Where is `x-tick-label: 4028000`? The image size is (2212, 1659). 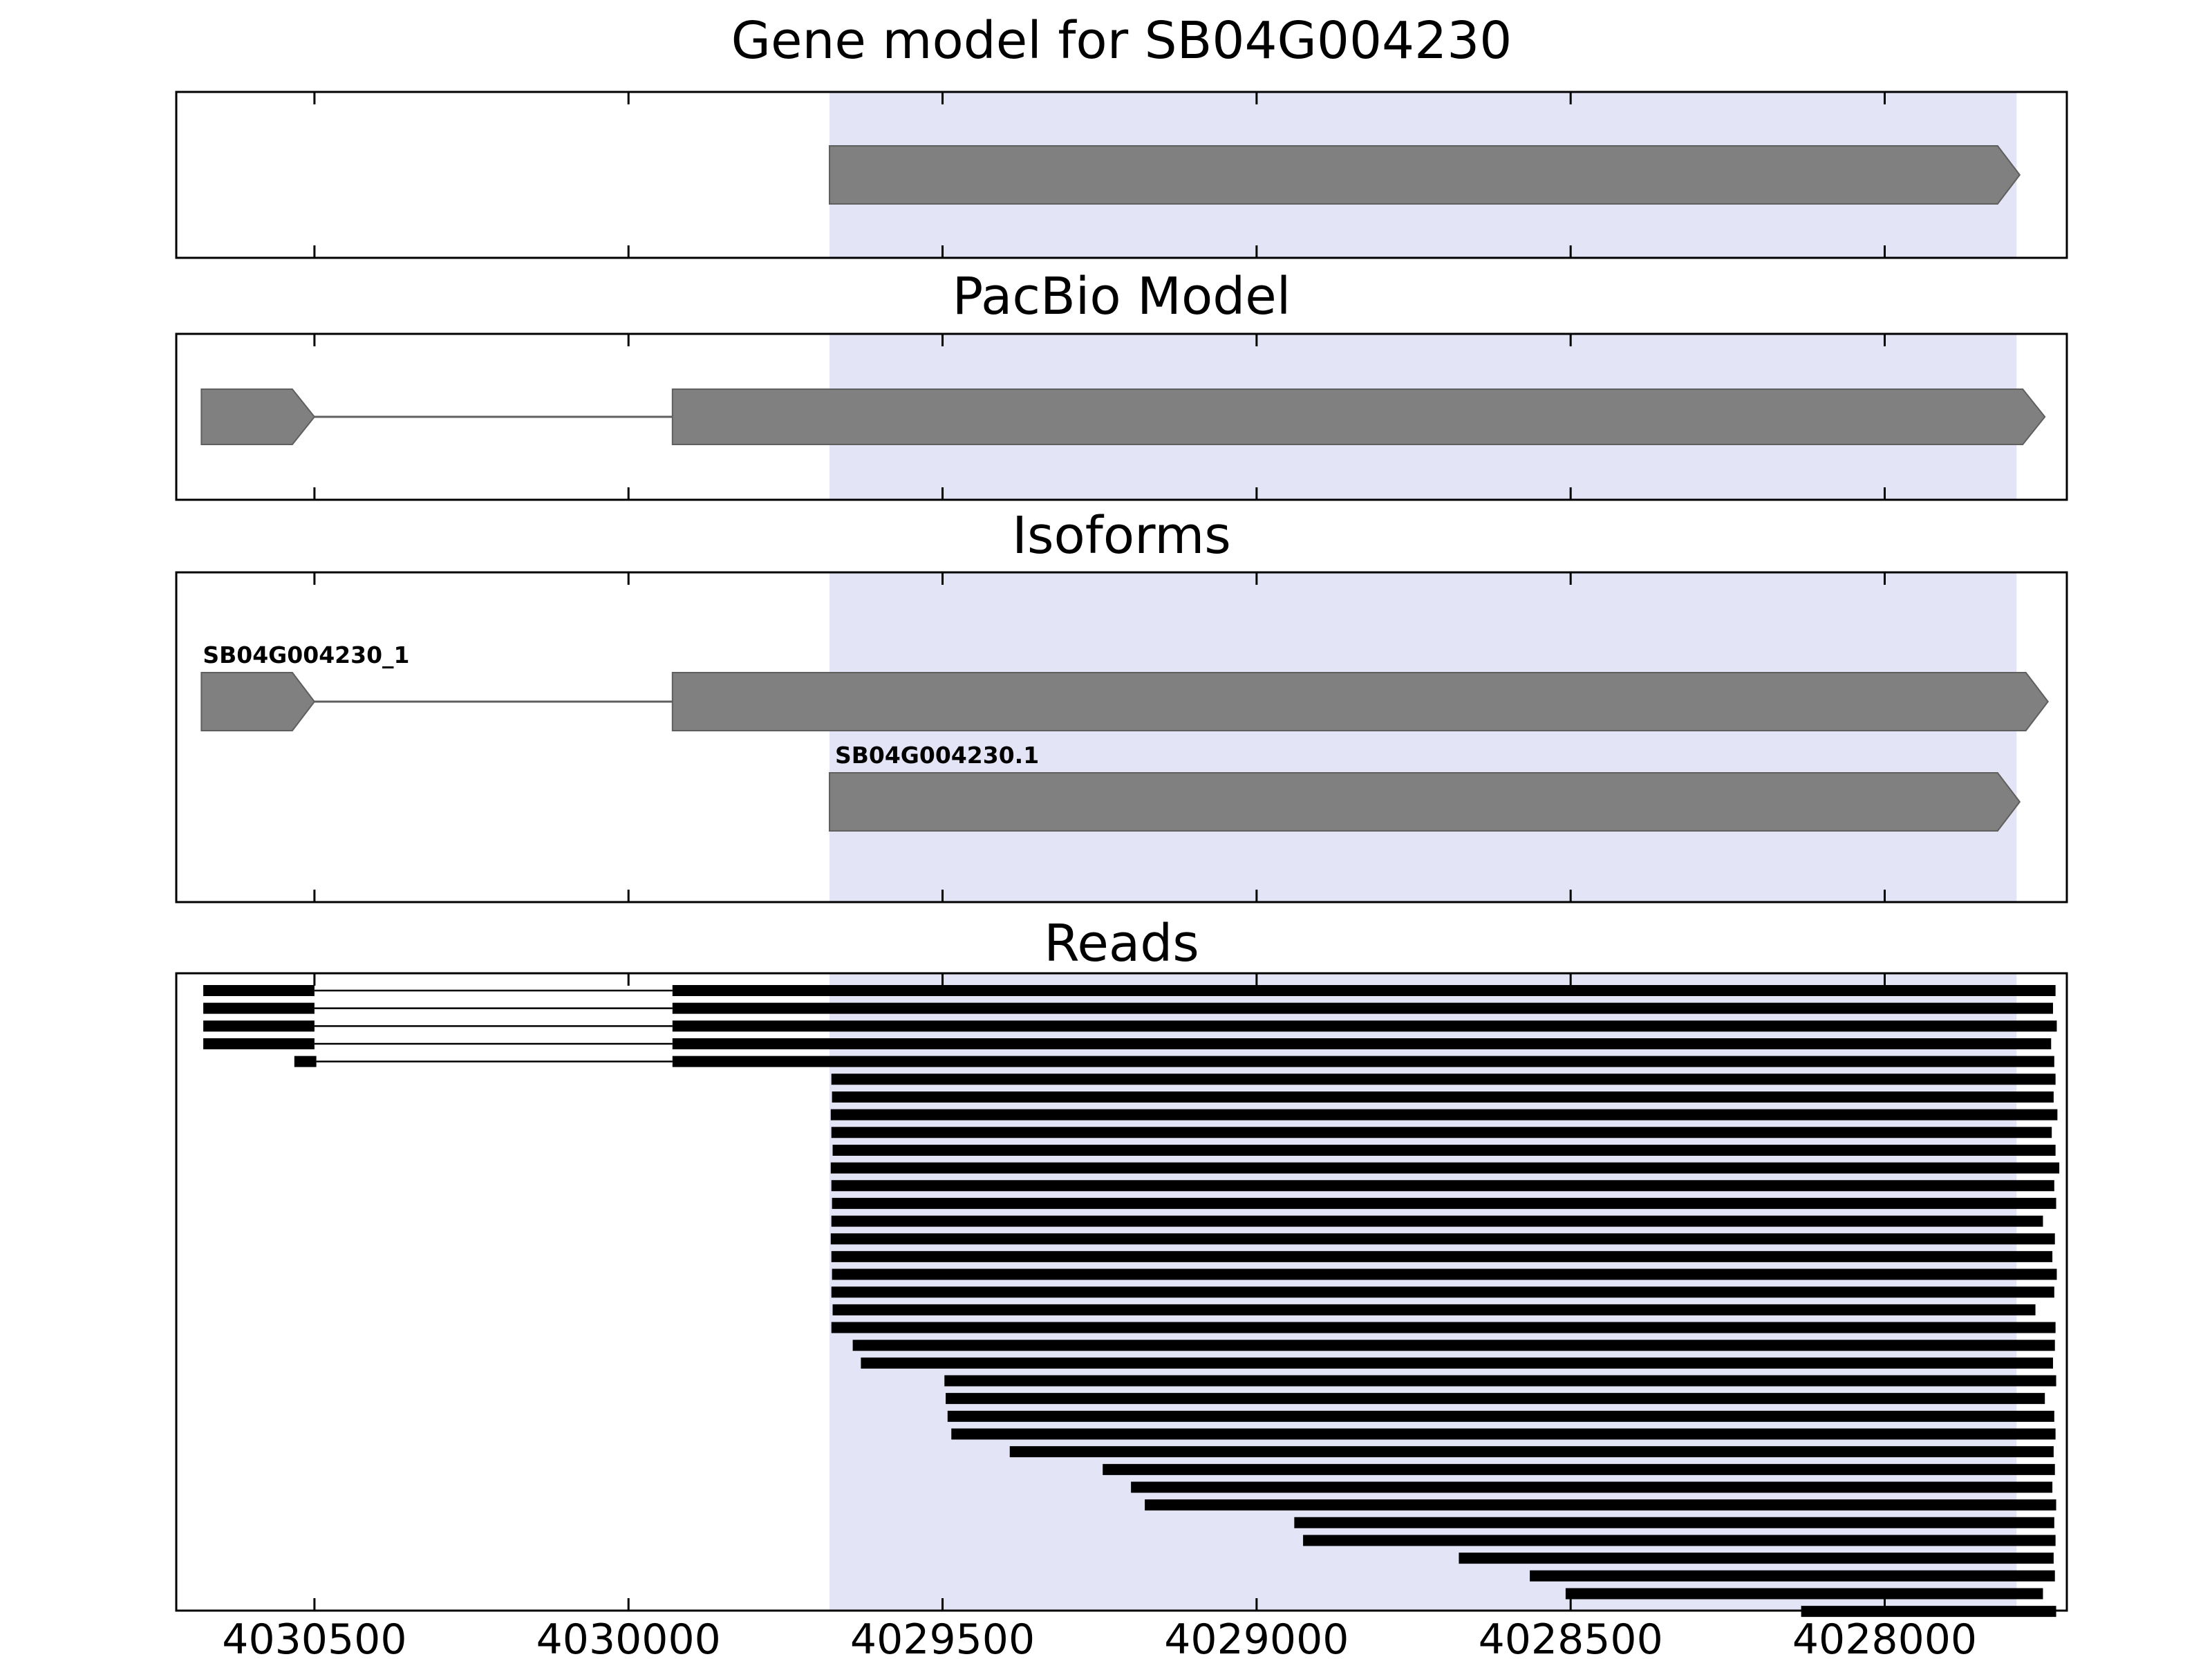
x-tick-label: 4028000 is located at coordinates (1885, 1637).